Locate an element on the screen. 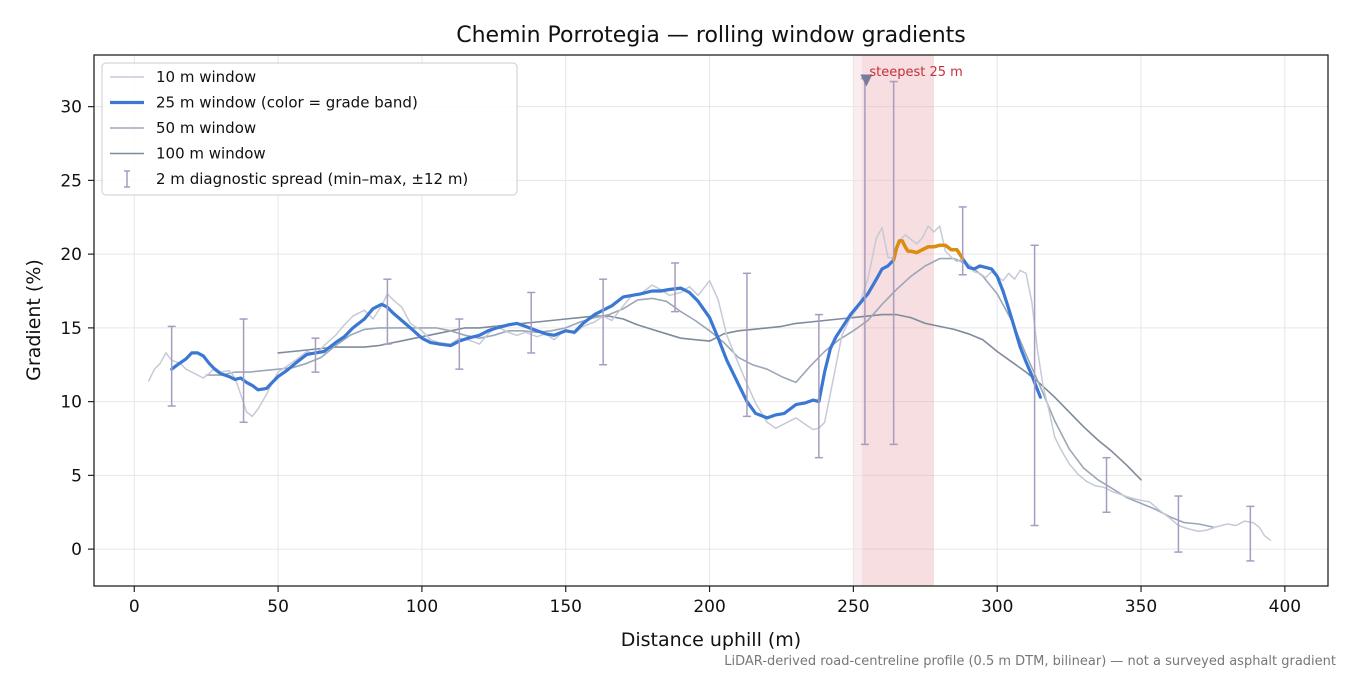 The image size is (1350, 679). steepest-band is located at coordinates (893, 320).